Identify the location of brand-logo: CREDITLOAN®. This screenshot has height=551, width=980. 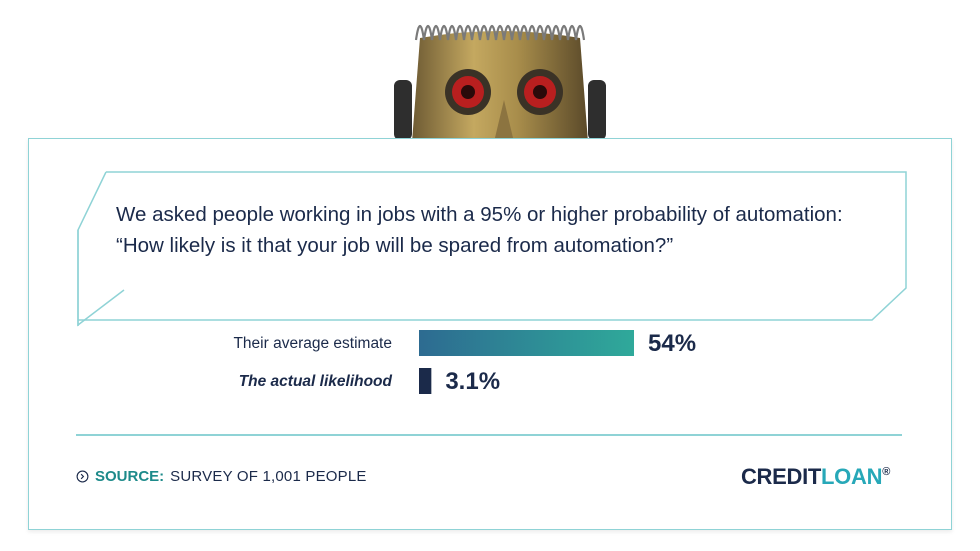
(815, 477).